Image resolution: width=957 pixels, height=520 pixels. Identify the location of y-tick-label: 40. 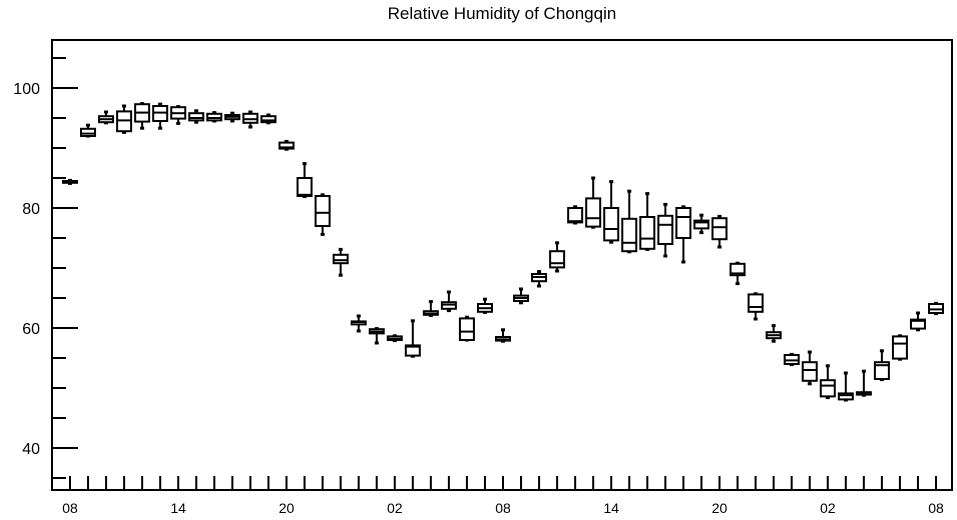
(31, 449).